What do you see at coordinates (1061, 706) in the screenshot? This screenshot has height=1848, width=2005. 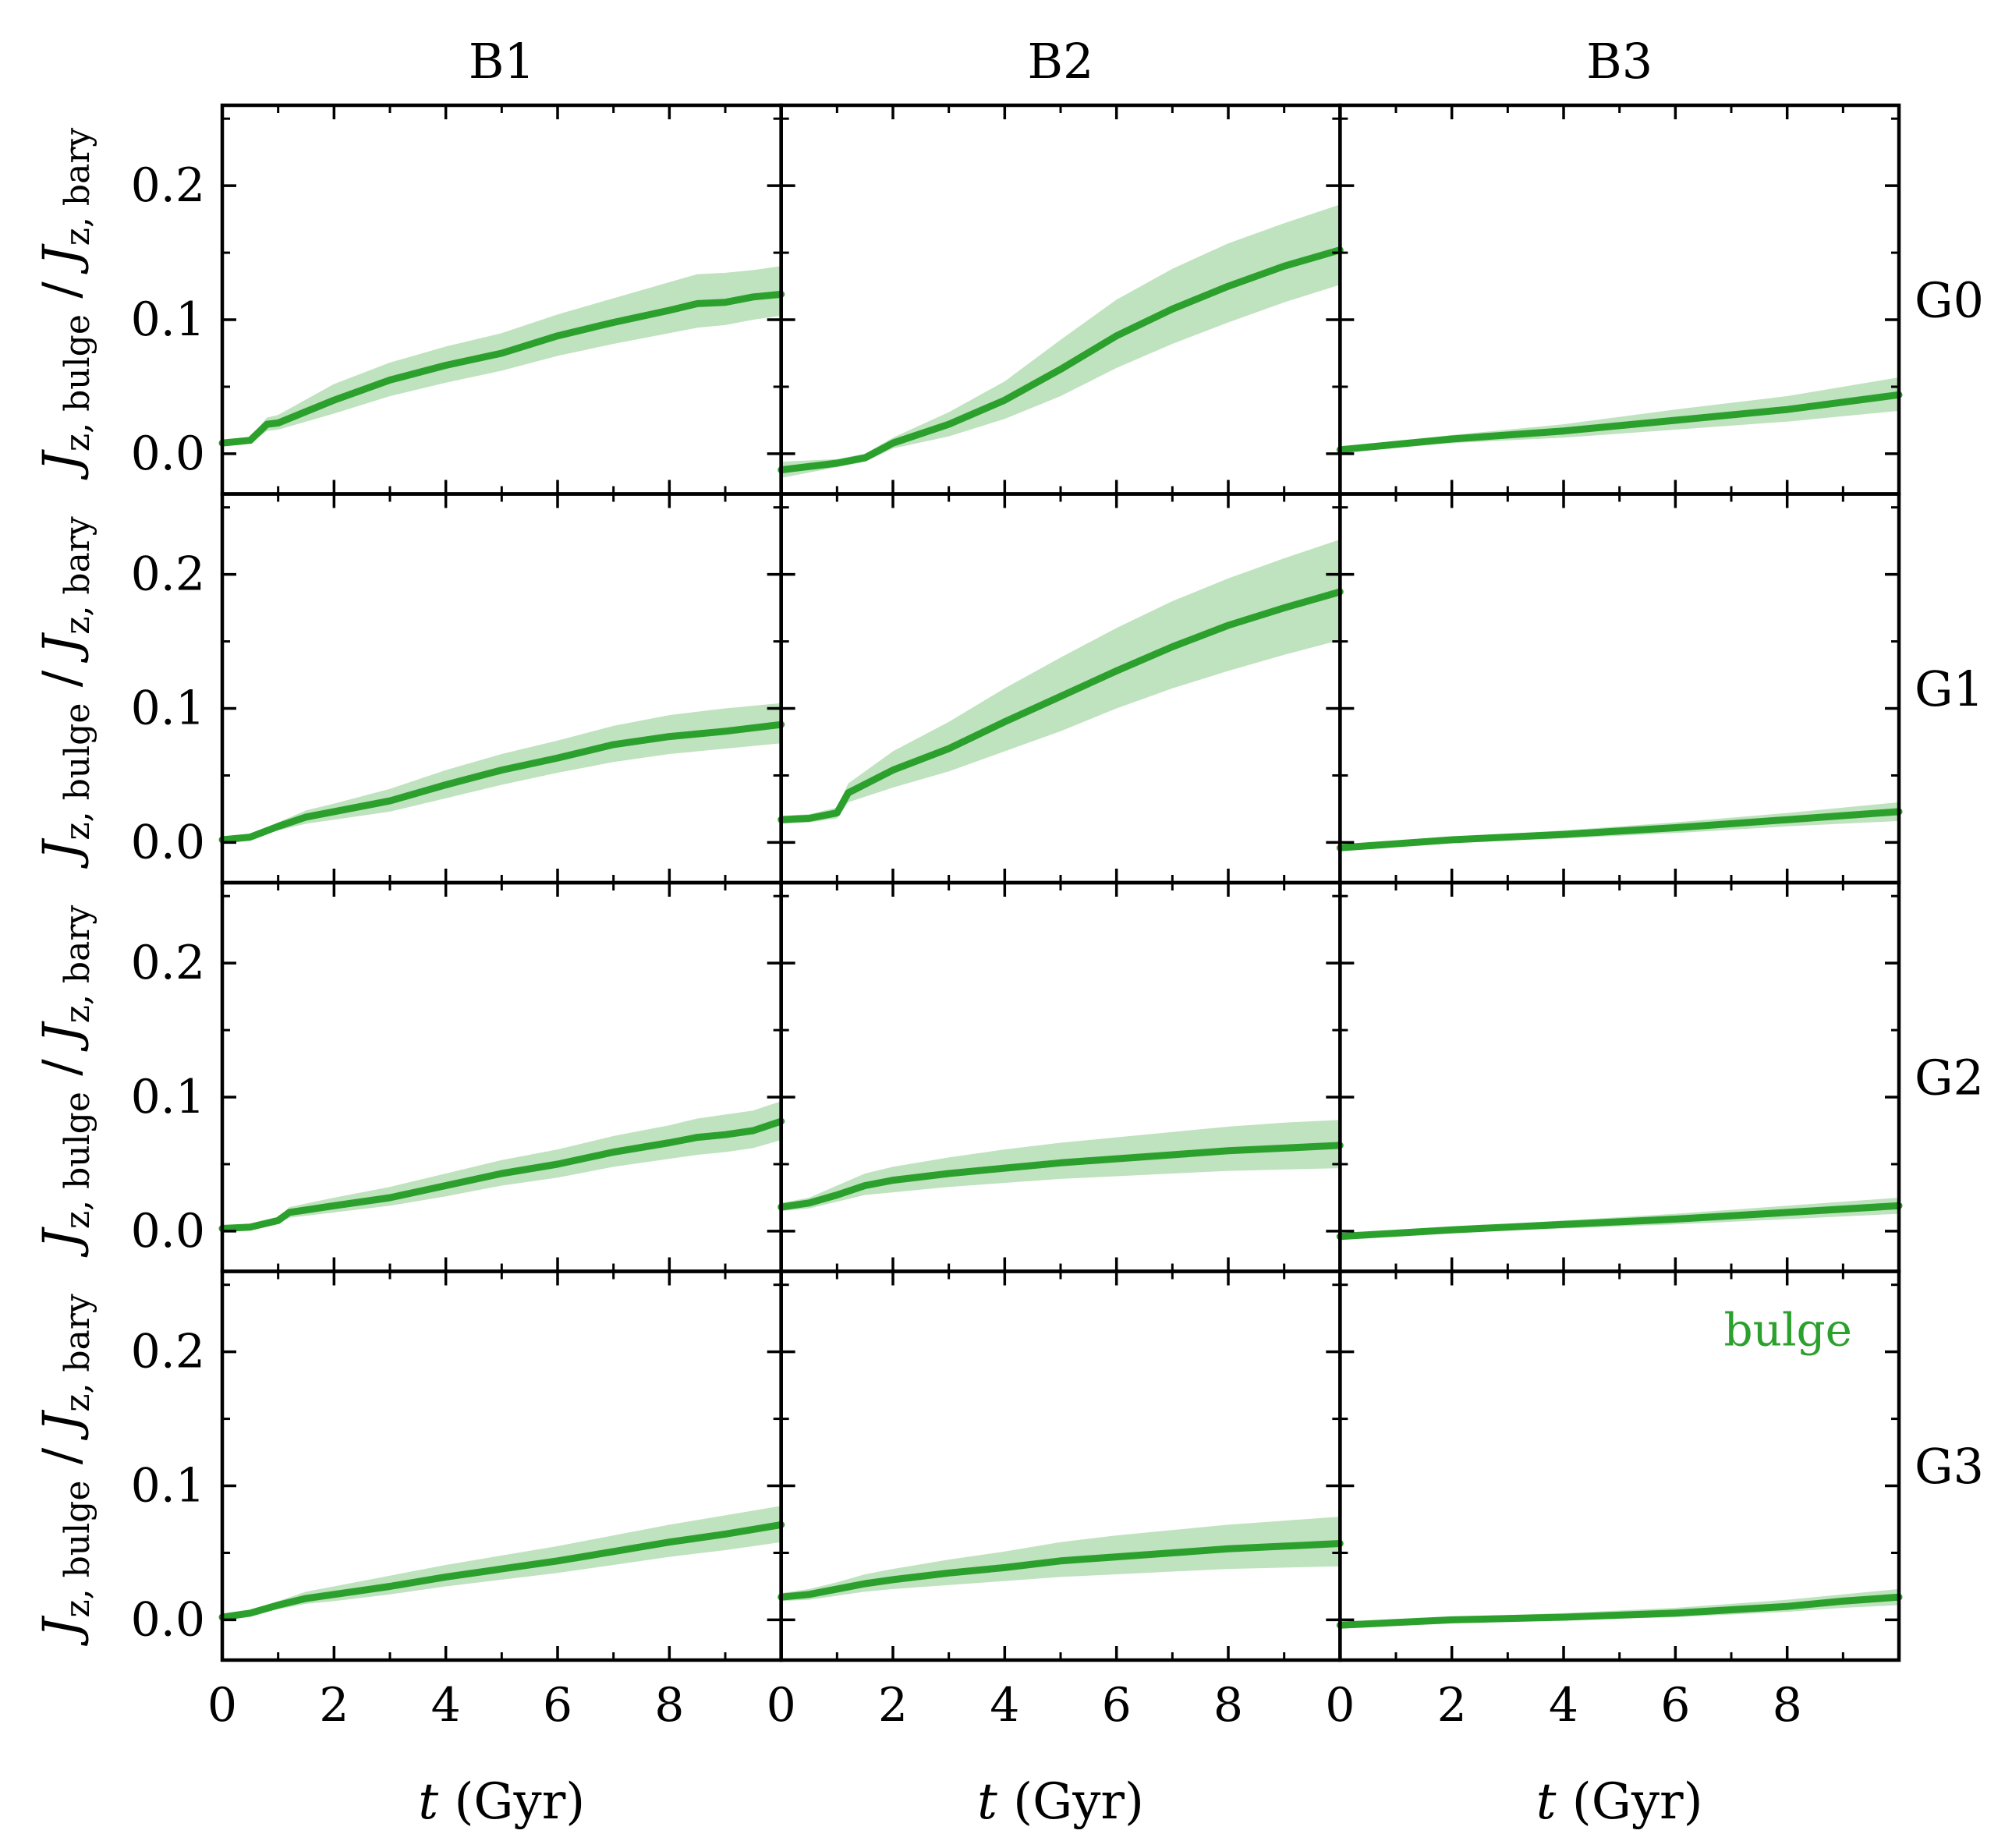 I see `line-g1-b2` at bounding box center [1061, 706].